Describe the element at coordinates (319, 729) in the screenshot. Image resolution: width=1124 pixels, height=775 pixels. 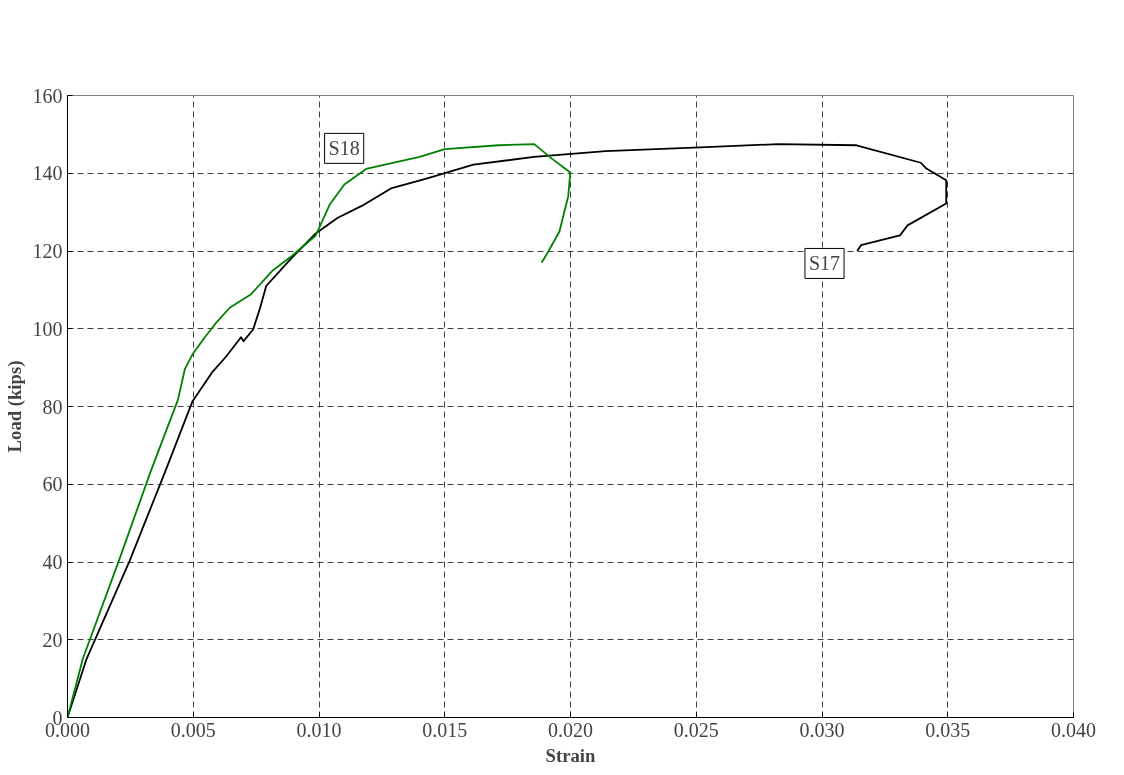
I see `x-tick-label: 0.010` at that location.